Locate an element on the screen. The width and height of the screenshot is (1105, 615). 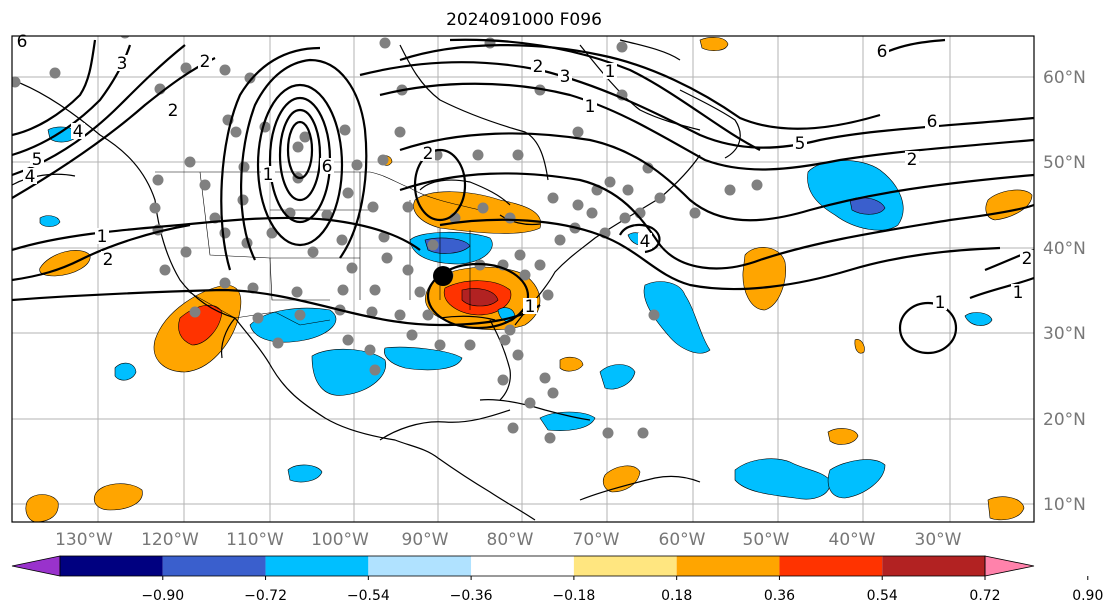
storm-center-marker is located at coordinates (443, 276).